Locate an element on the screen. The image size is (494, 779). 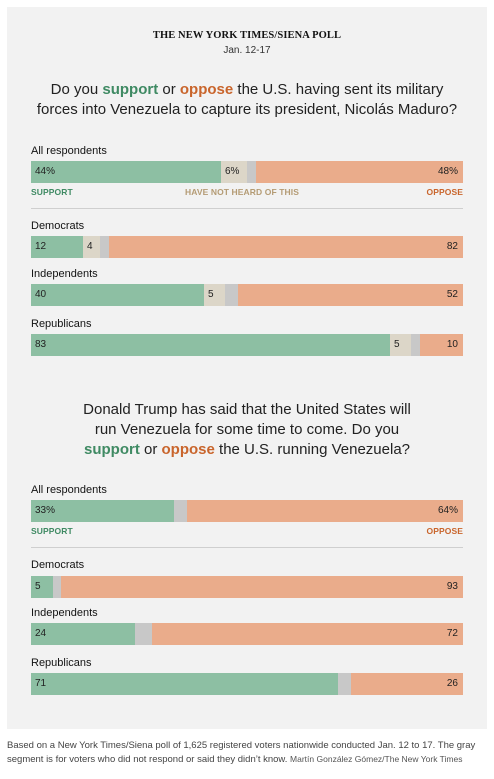
not-heard-legend-label: HAVE NOT HEARD OF THIS is located at coordinates (242, 192).